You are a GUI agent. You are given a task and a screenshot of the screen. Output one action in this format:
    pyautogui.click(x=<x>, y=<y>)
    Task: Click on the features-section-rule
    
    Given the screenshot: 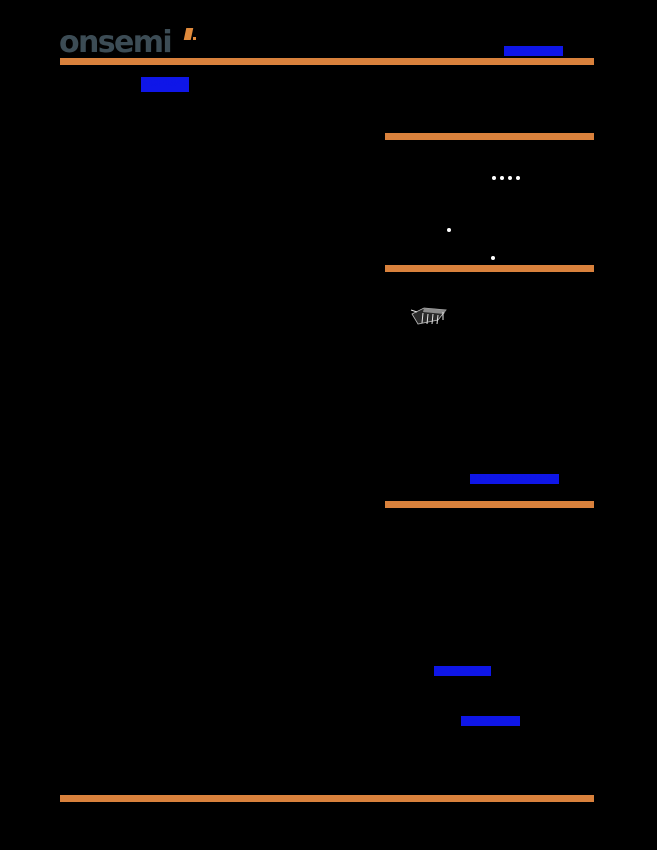 What is the action you would take?
    pyautogui.click(x=489, y=136)
    